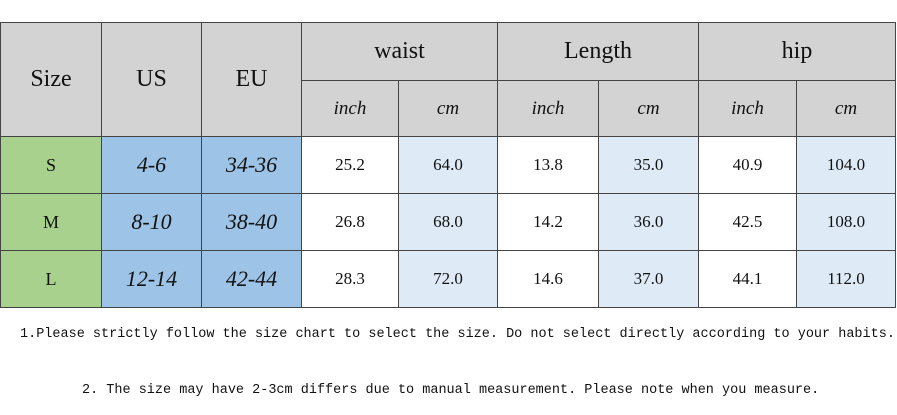 Image resolution: width=897 pixels, height=415 pixels. Describe the element at coordinates (151, 165) in the screenshot. I see `table-cell: 4-6` at that location.